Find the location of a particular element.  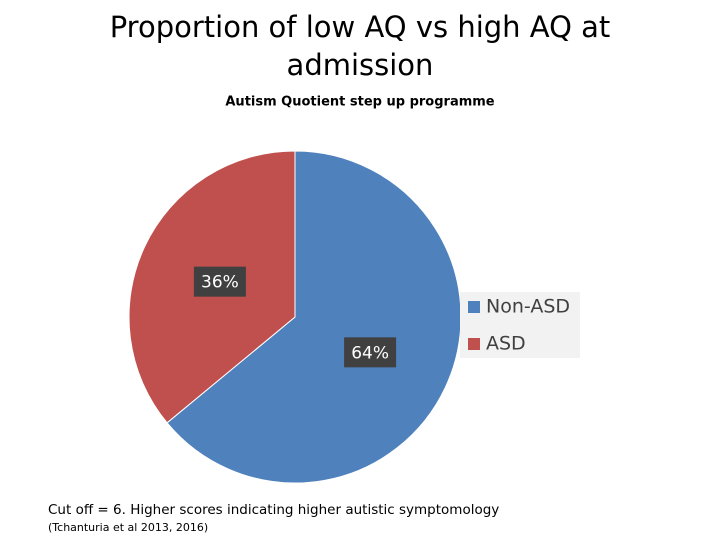

data-label: 64% is located at coordinates (370, 353).